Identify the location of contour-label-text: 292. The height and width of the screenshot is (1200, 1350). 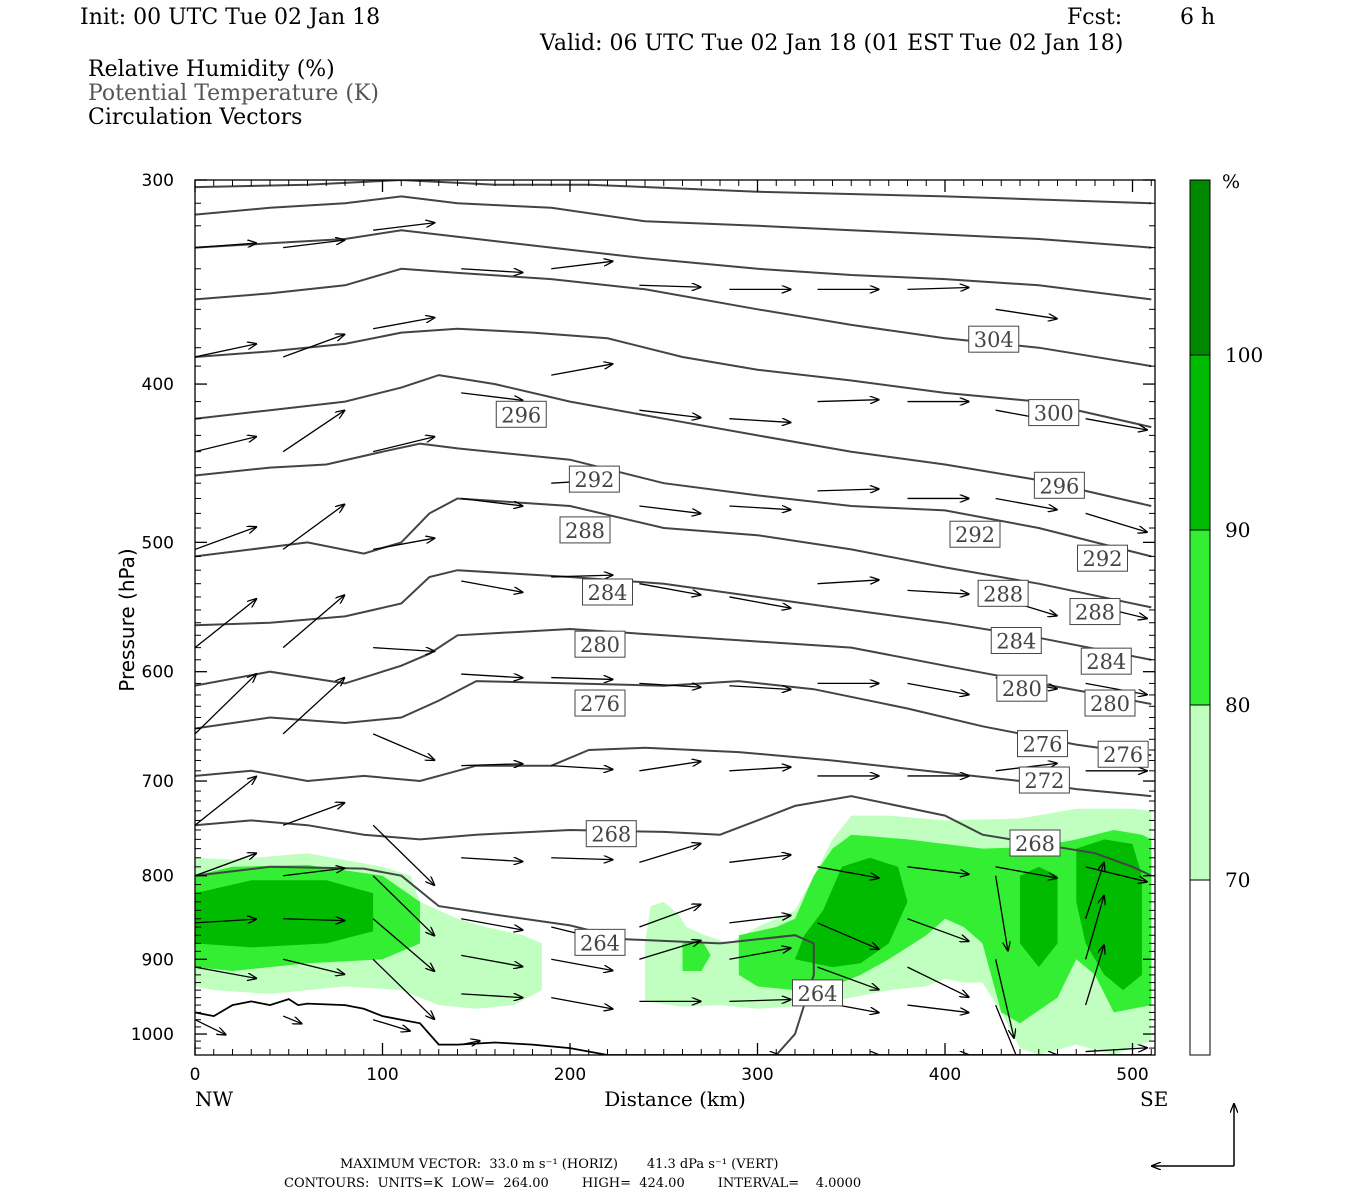
(594, 480).